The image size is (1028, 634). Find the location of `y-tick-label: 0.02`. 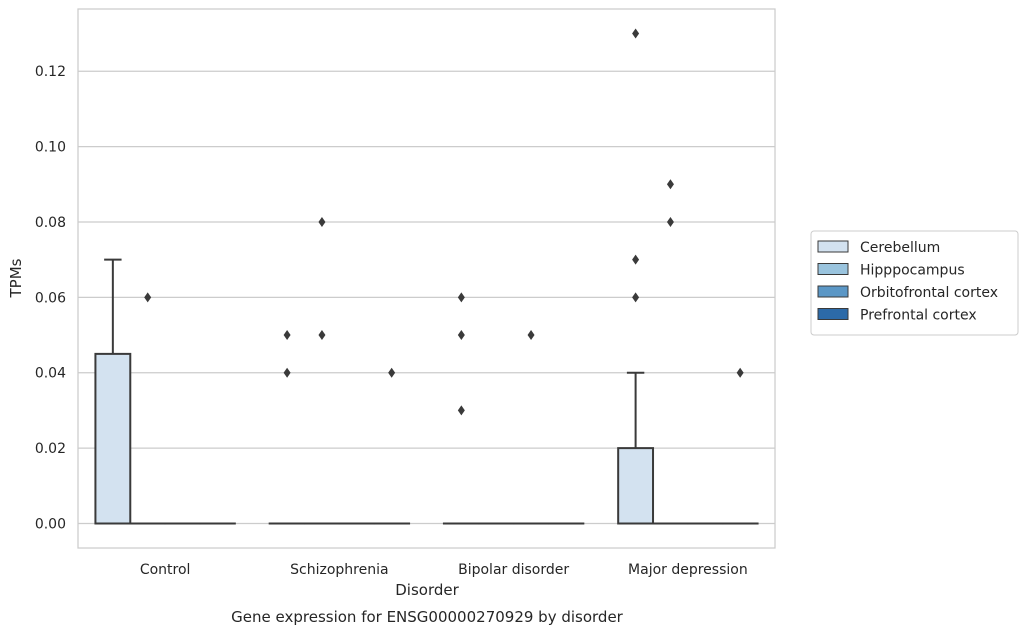

y-tick-label: 0.02 is located at coordinates (50, 449).